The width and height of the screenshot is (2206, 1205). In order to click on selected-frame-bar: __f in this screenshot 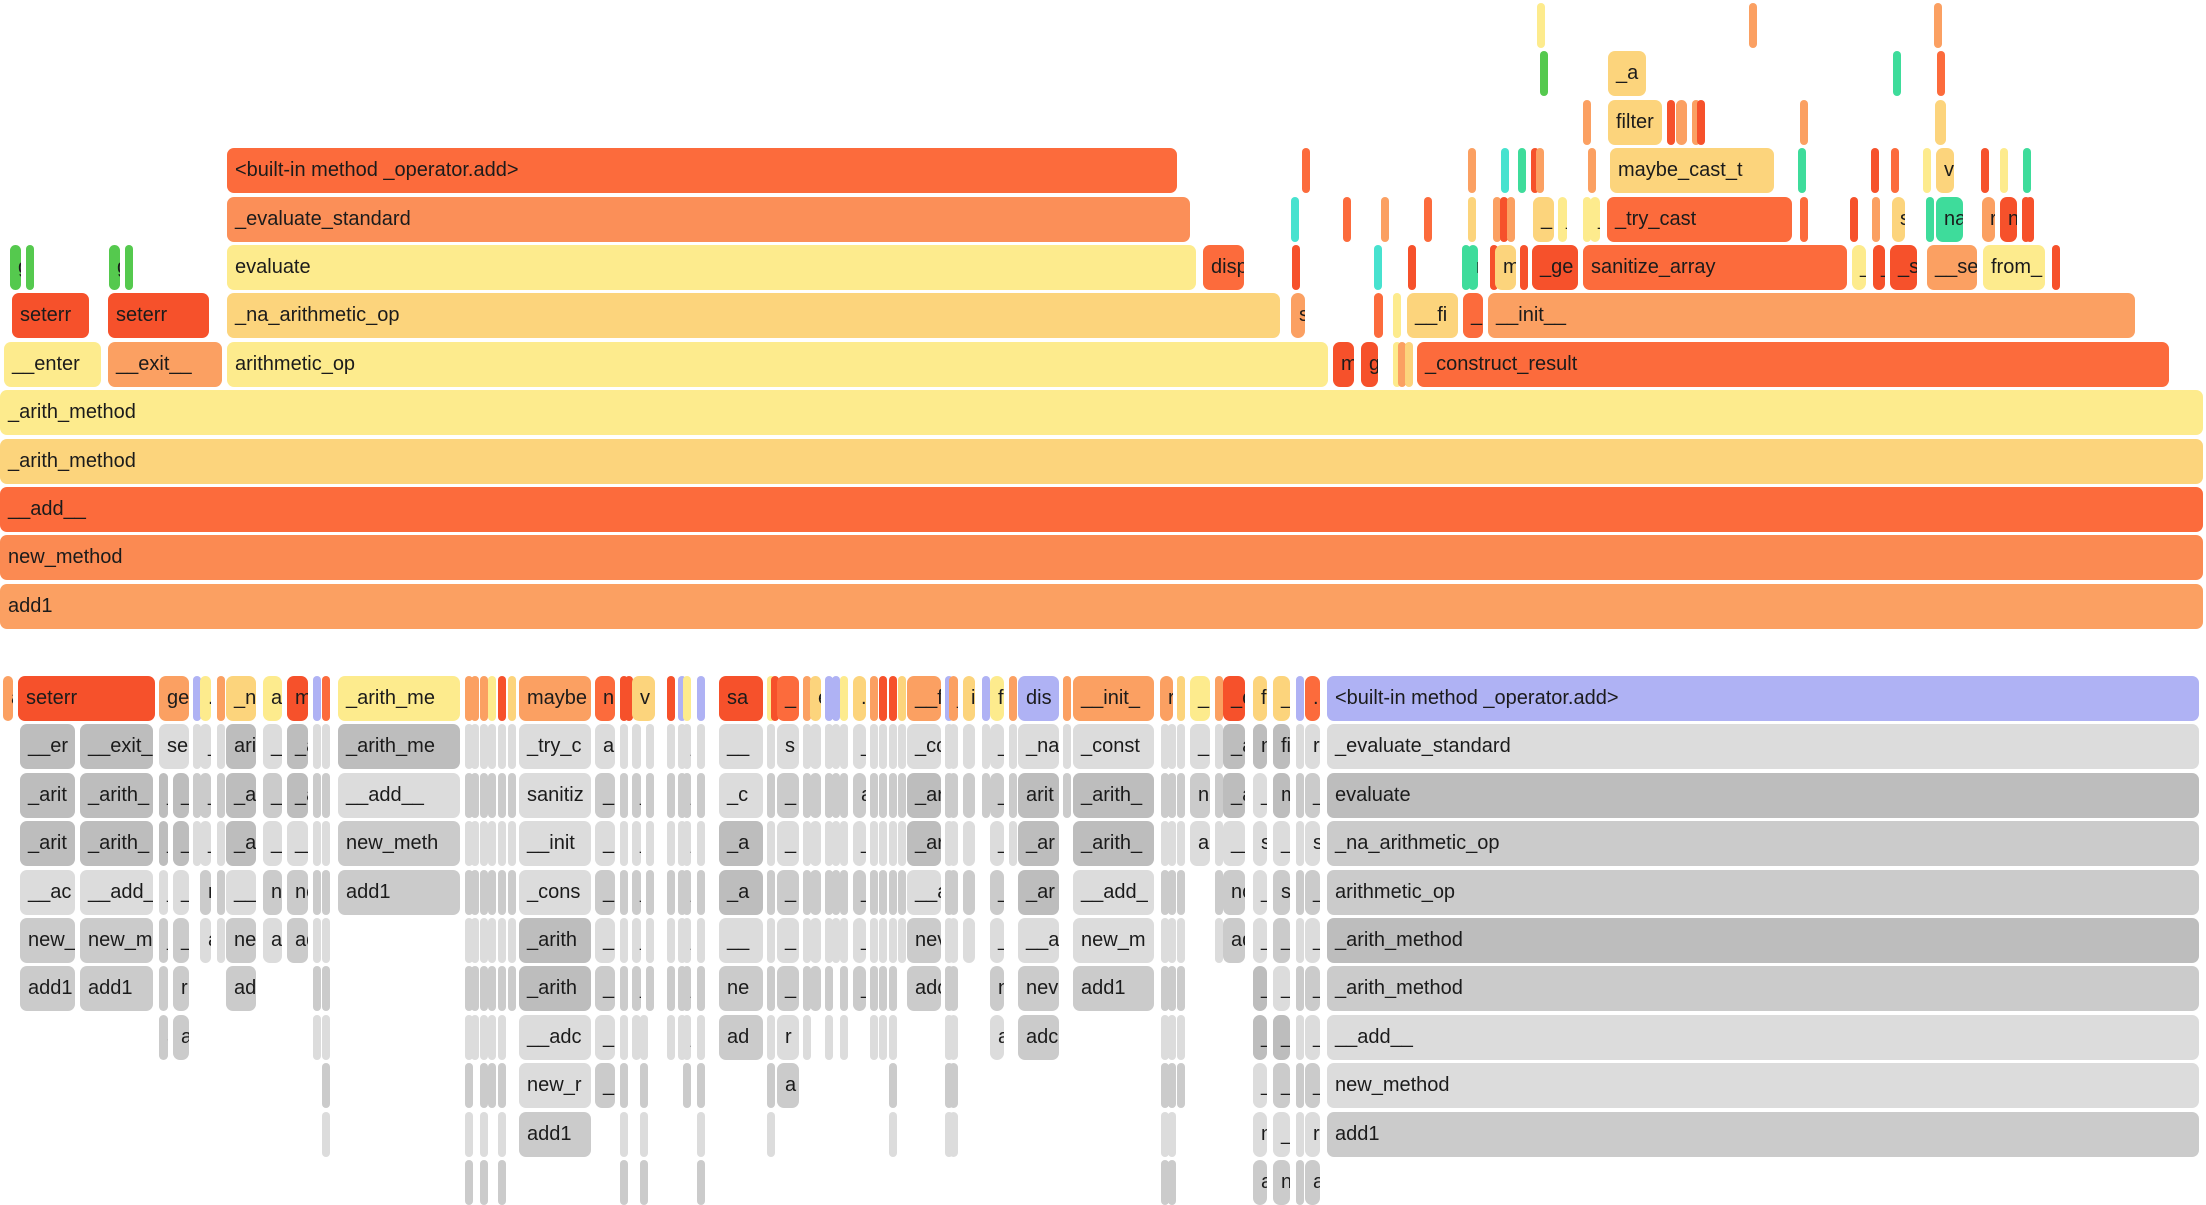, I will do `click(924, 698)`.